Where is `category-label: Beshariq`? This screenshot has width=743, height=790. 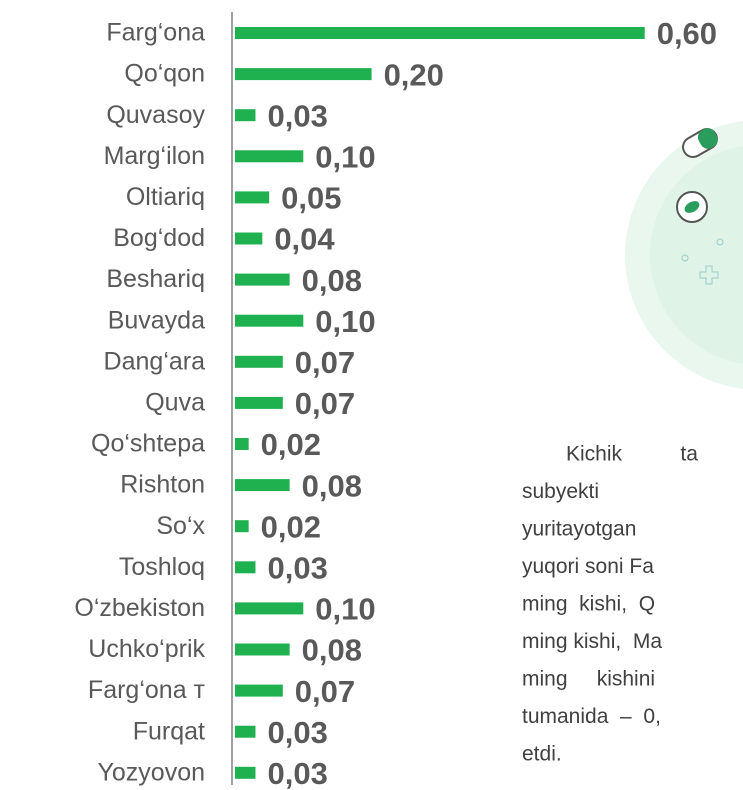
category-label: Beshariq is located at coordinates (155, 279).